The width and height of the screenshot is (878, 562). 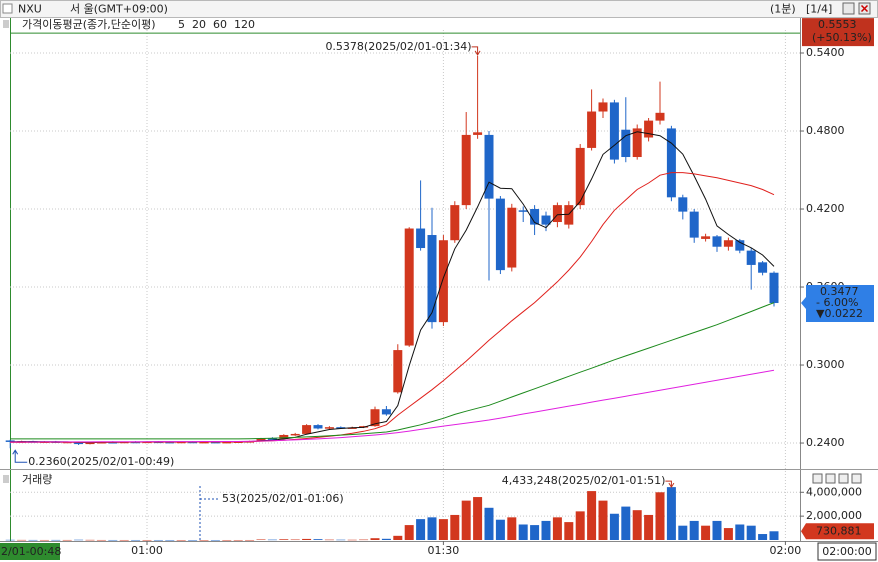 I want to click on last-change-pct: - 6.00%, so click(x=837, y=302).